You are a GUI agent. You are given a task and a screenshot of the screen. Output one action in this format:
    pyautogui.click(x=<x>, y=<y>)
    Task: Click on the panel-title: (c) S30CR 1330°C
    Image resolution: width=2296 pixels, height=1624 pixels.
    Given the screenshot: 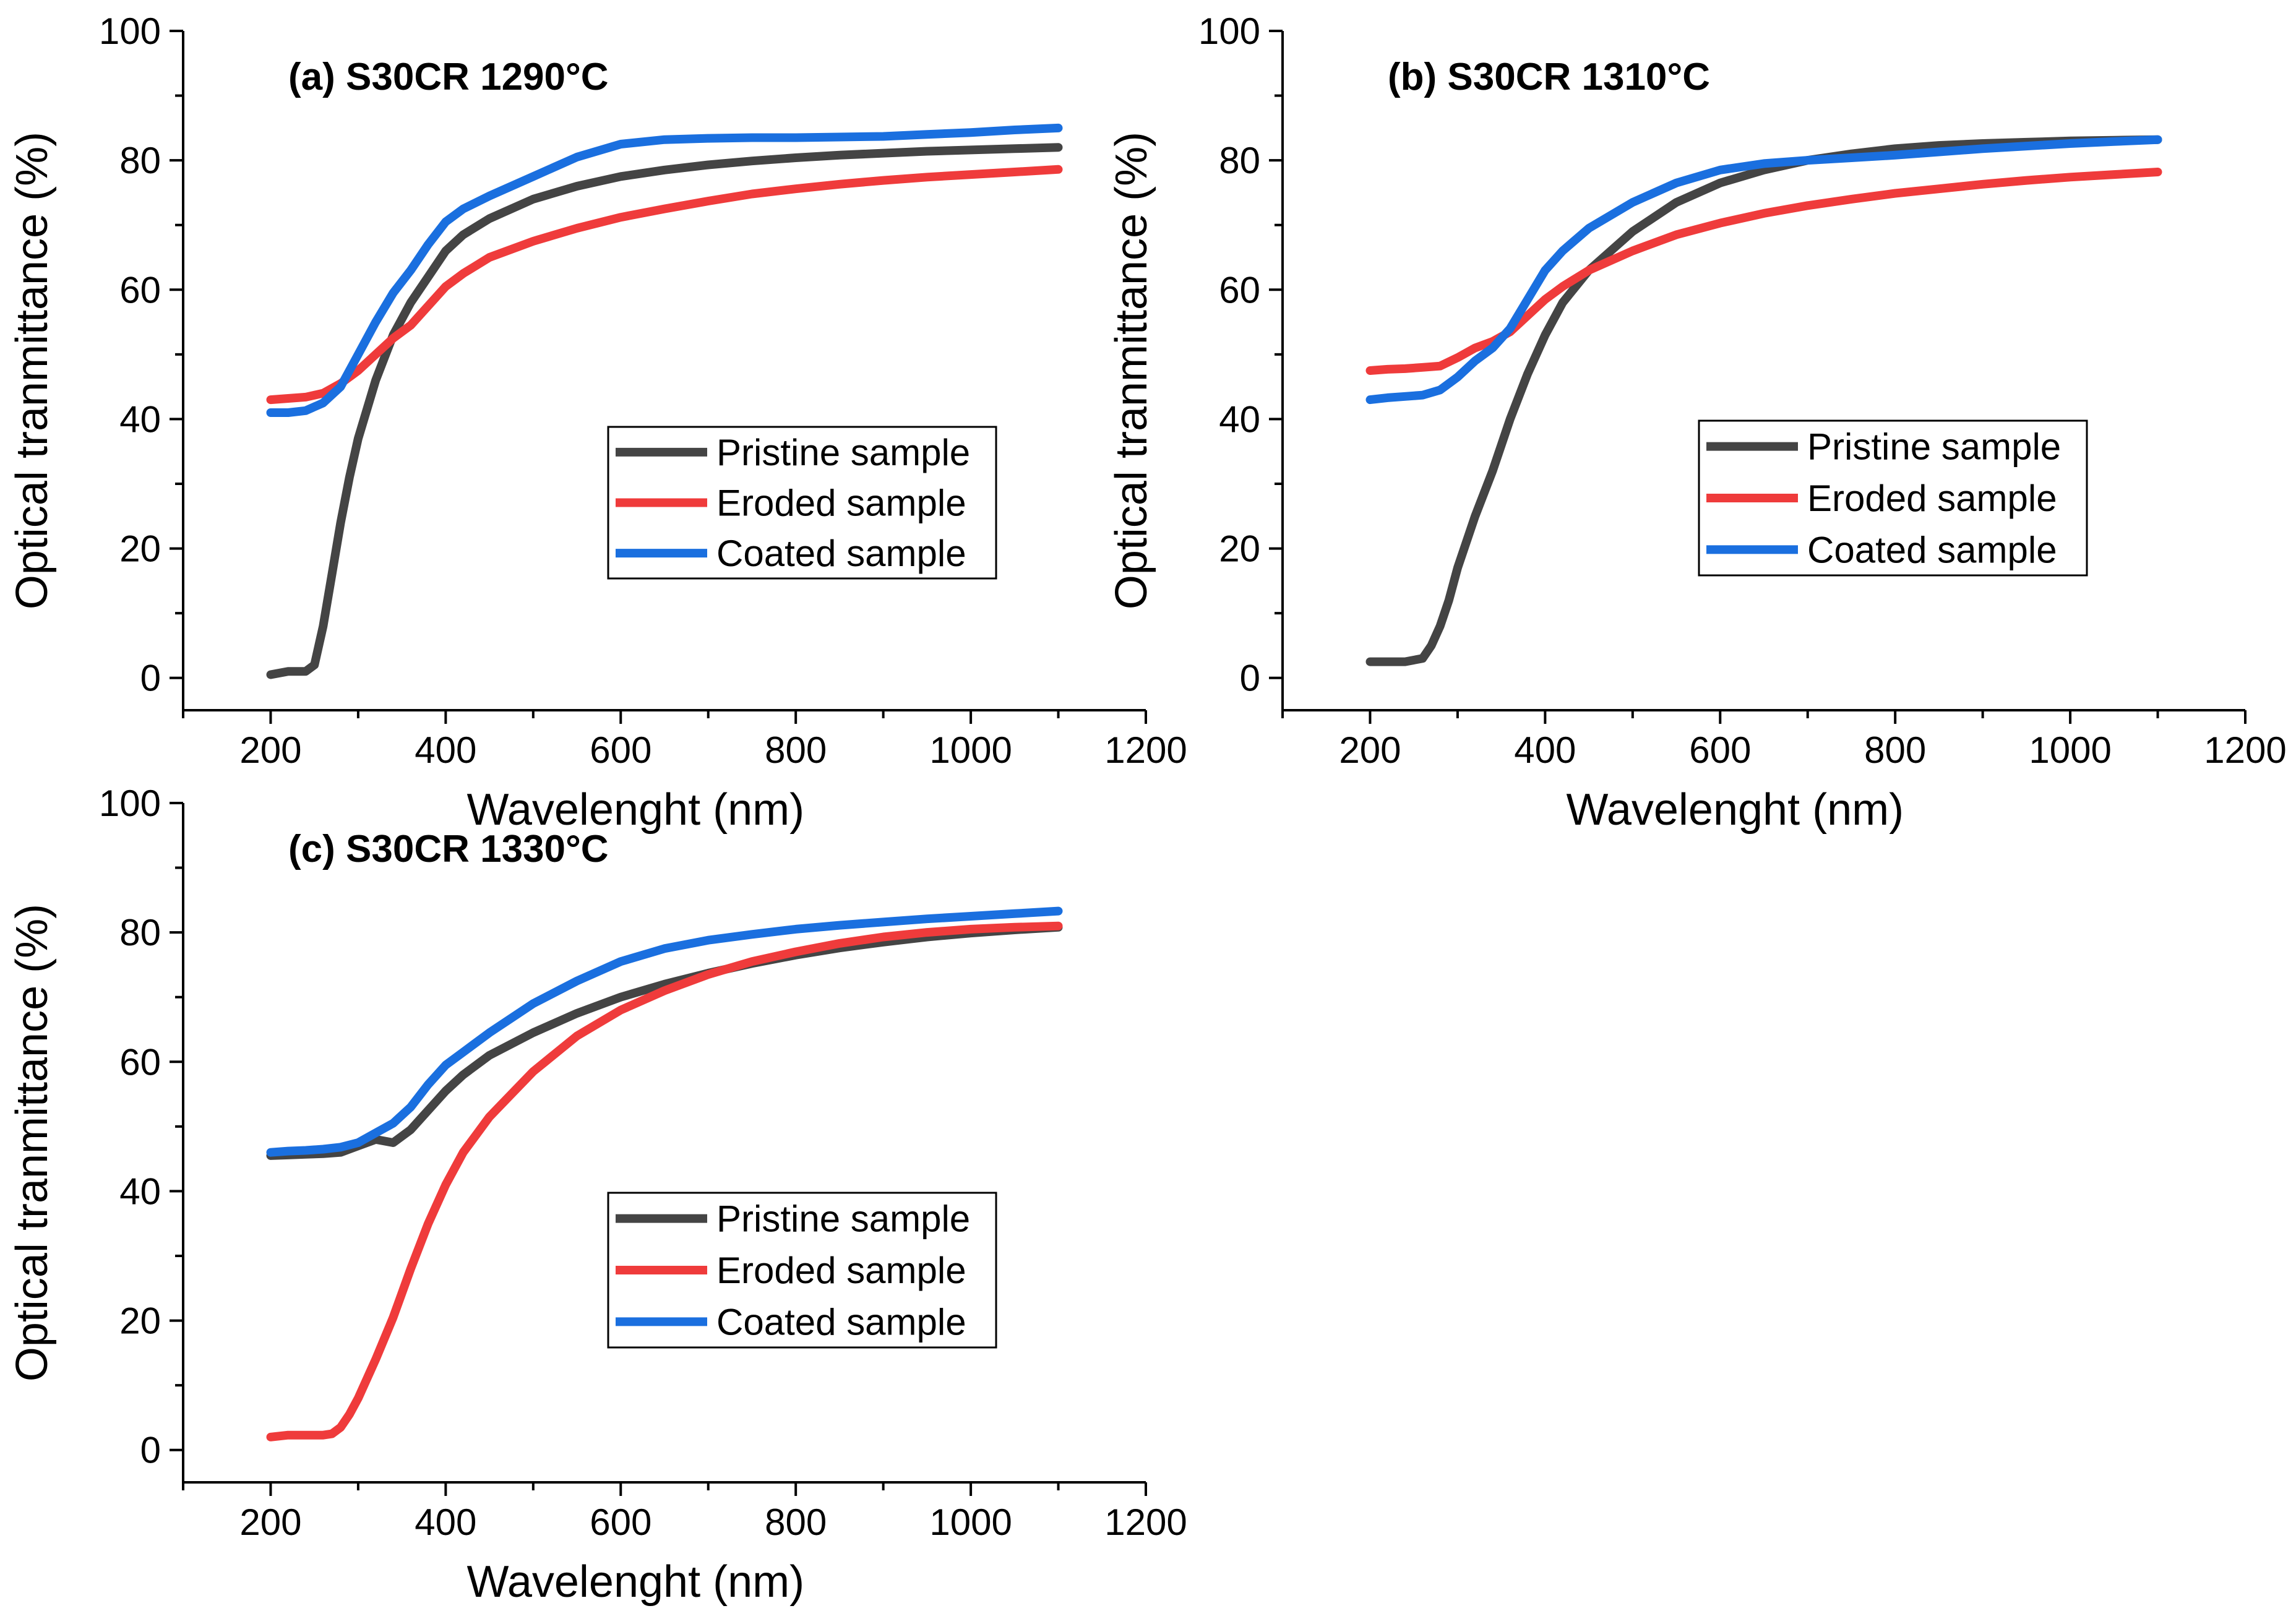 What is the action you would take?
    pyautogui.click(x=448, y=849)
    